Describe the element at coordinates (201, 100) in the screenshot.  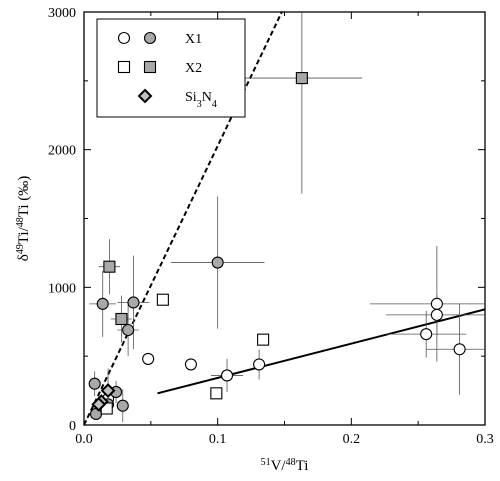
I see `legend-label: Si3N4` at that location.